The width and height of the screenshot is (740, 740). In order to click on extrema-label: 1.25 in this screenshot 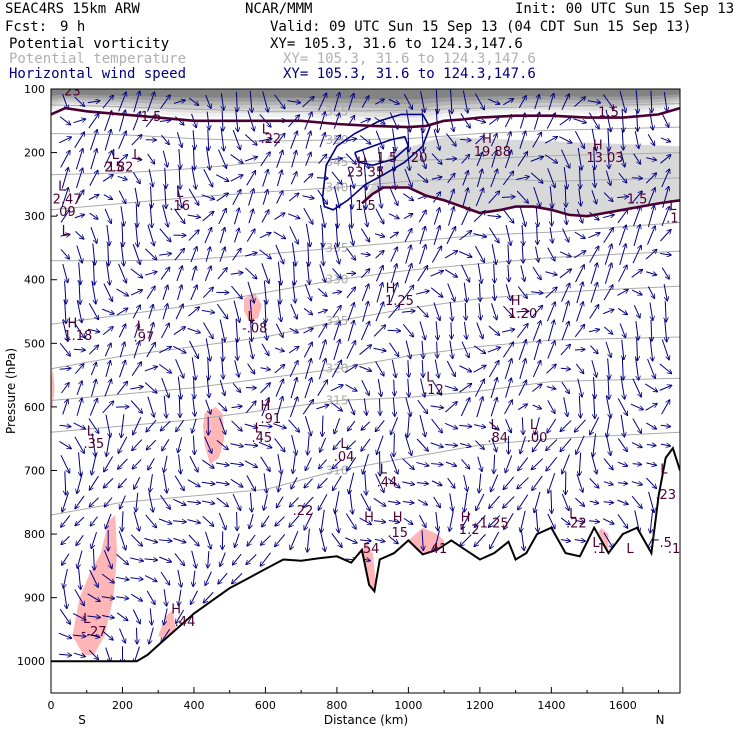, I will do `click(399, 301)`.